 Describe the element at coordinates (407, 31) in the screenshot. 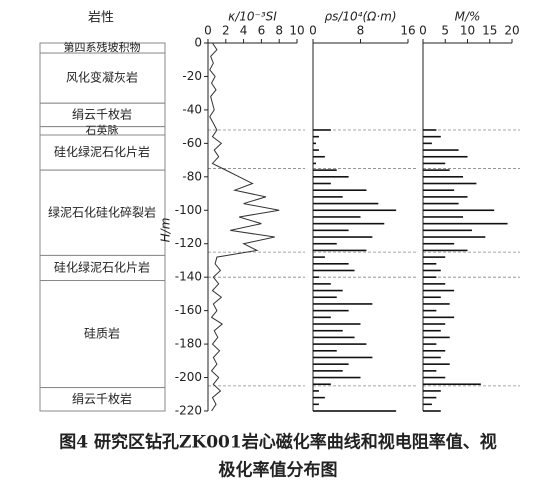

I see `x-tick-label: 16` at that location.